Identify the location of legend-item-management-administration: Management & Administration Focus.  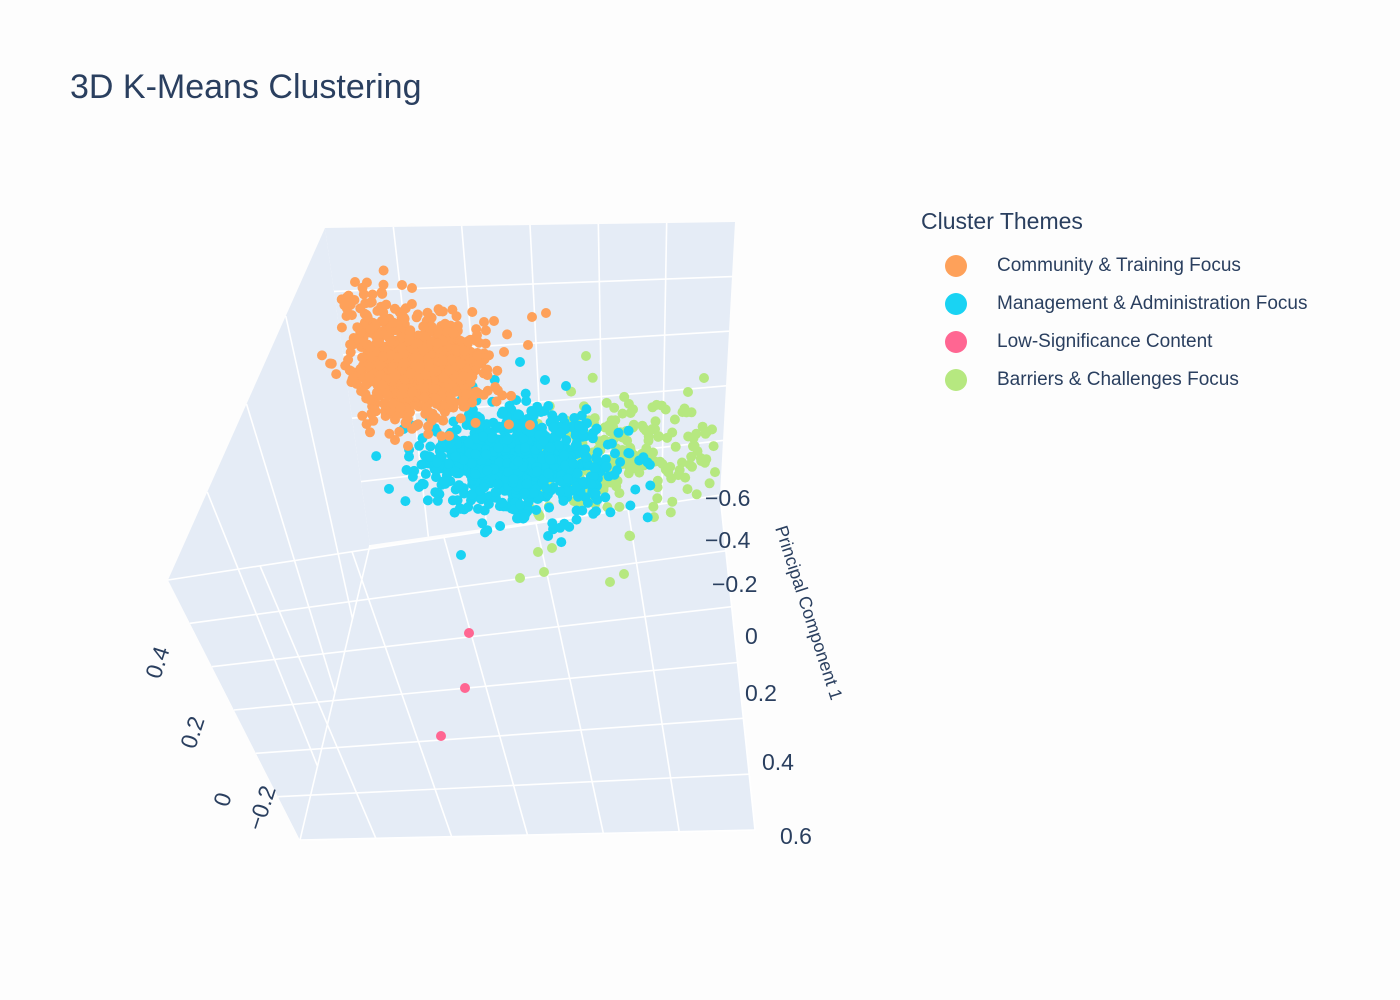
(1114, 304).